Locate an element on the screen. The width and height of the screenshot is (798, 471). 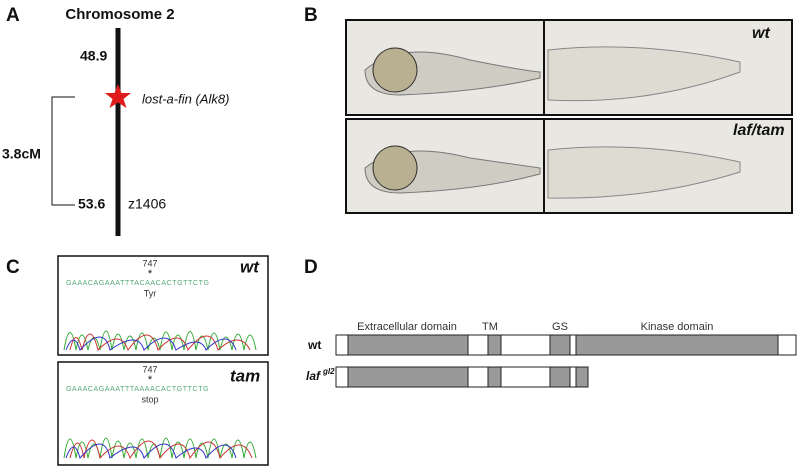
domain-label: Extracellular domain is located at coordinates (407, 327).